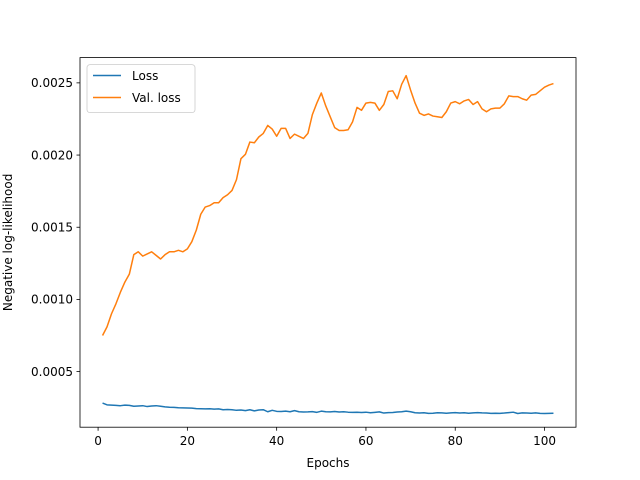  Describe the element at coordinates (52, 300) in the screenshot. I see `y-tick-label: 0.0010` at that location.